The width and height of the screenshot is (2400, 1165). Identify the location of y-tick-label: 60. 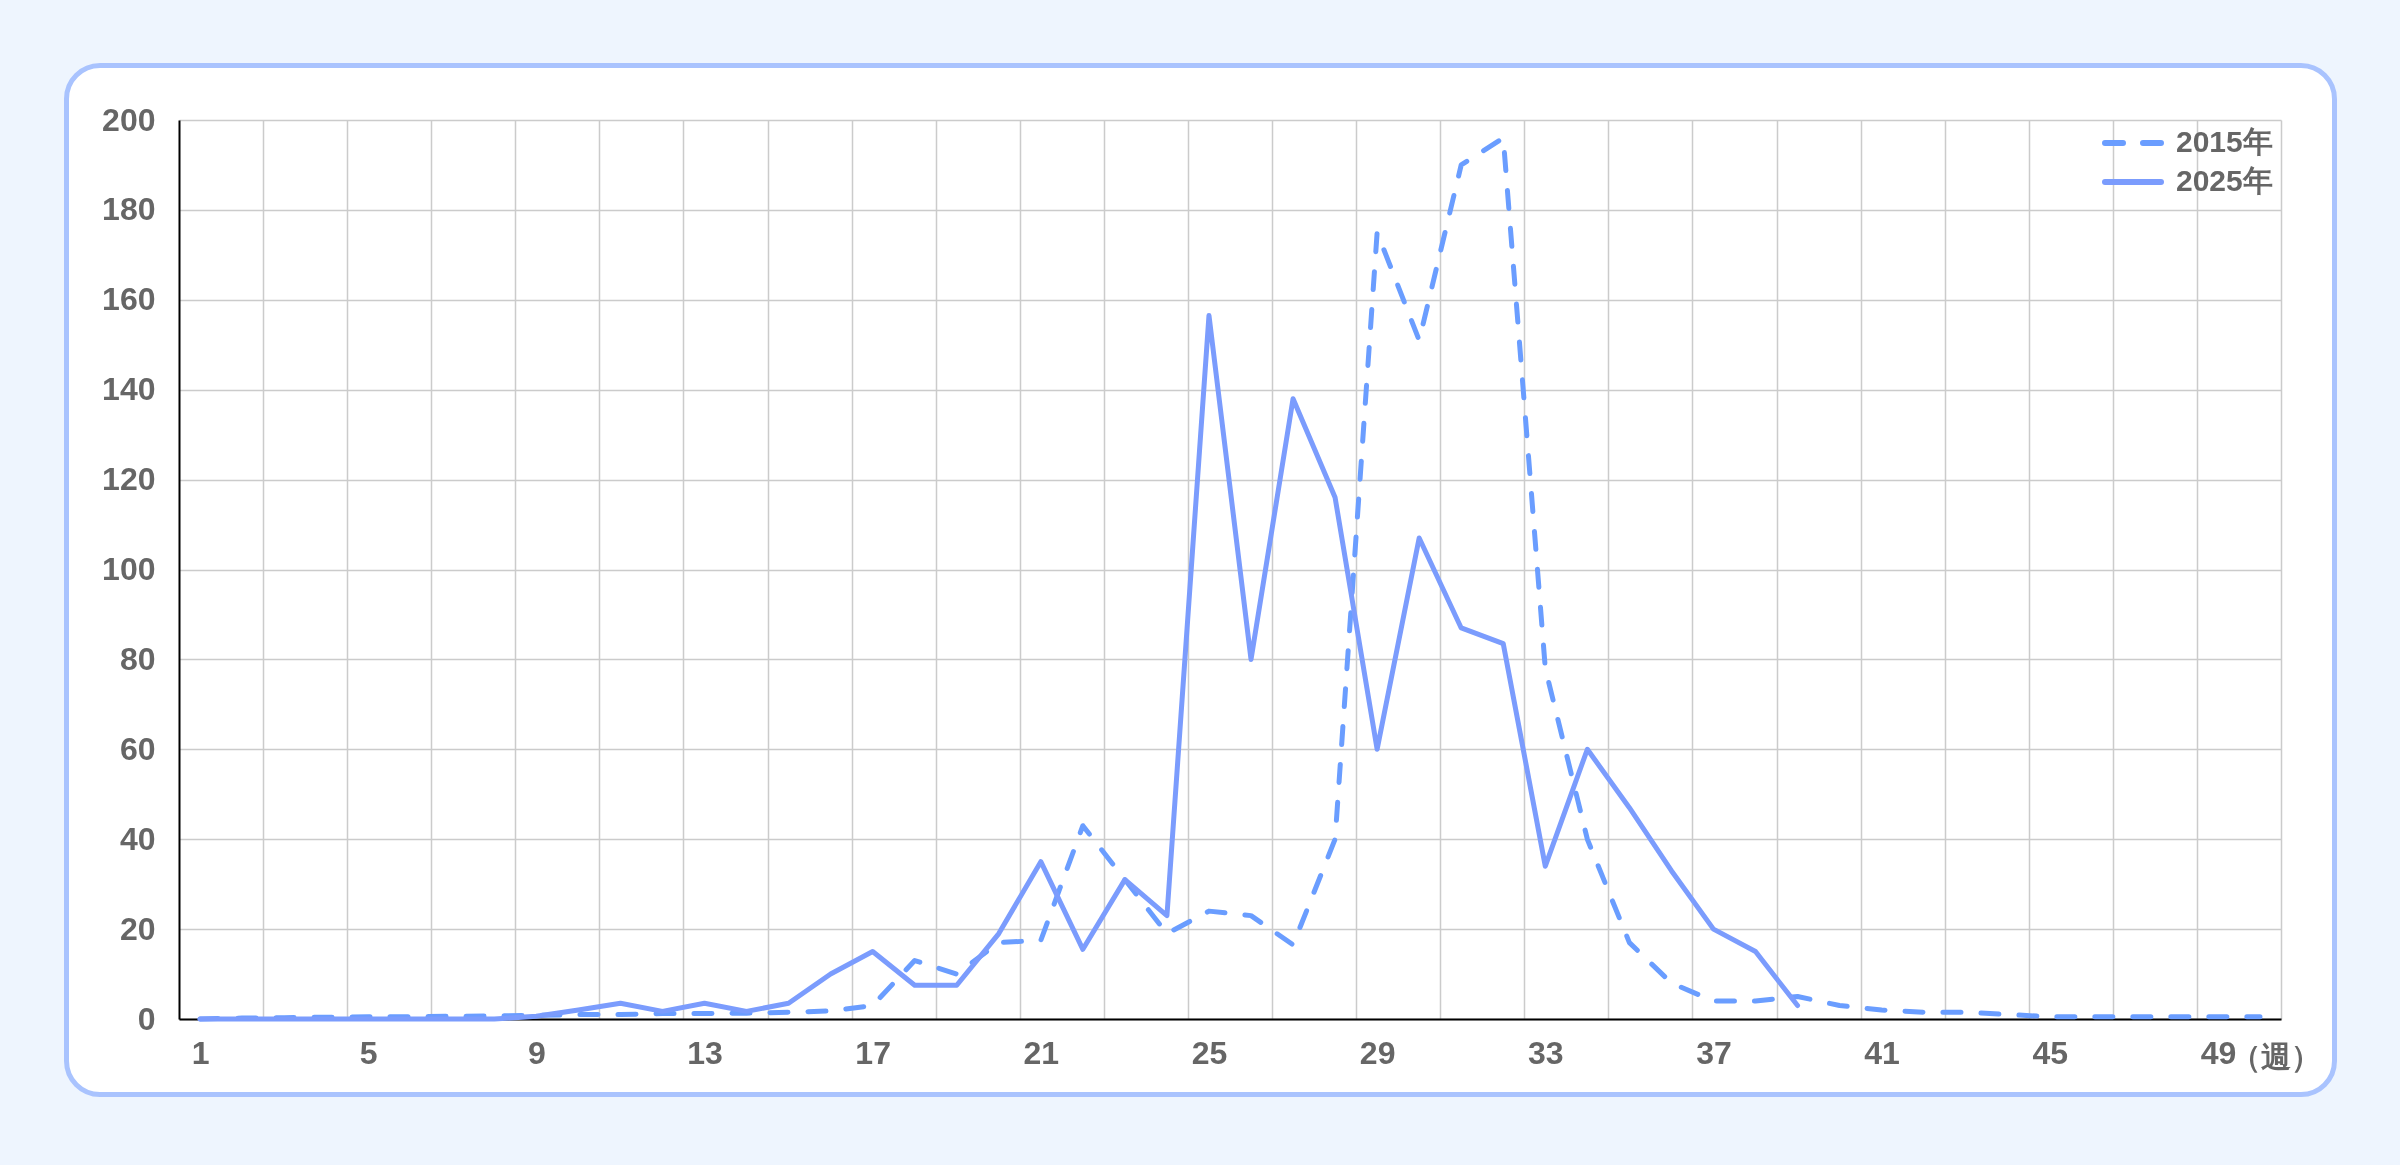
(137, 748).